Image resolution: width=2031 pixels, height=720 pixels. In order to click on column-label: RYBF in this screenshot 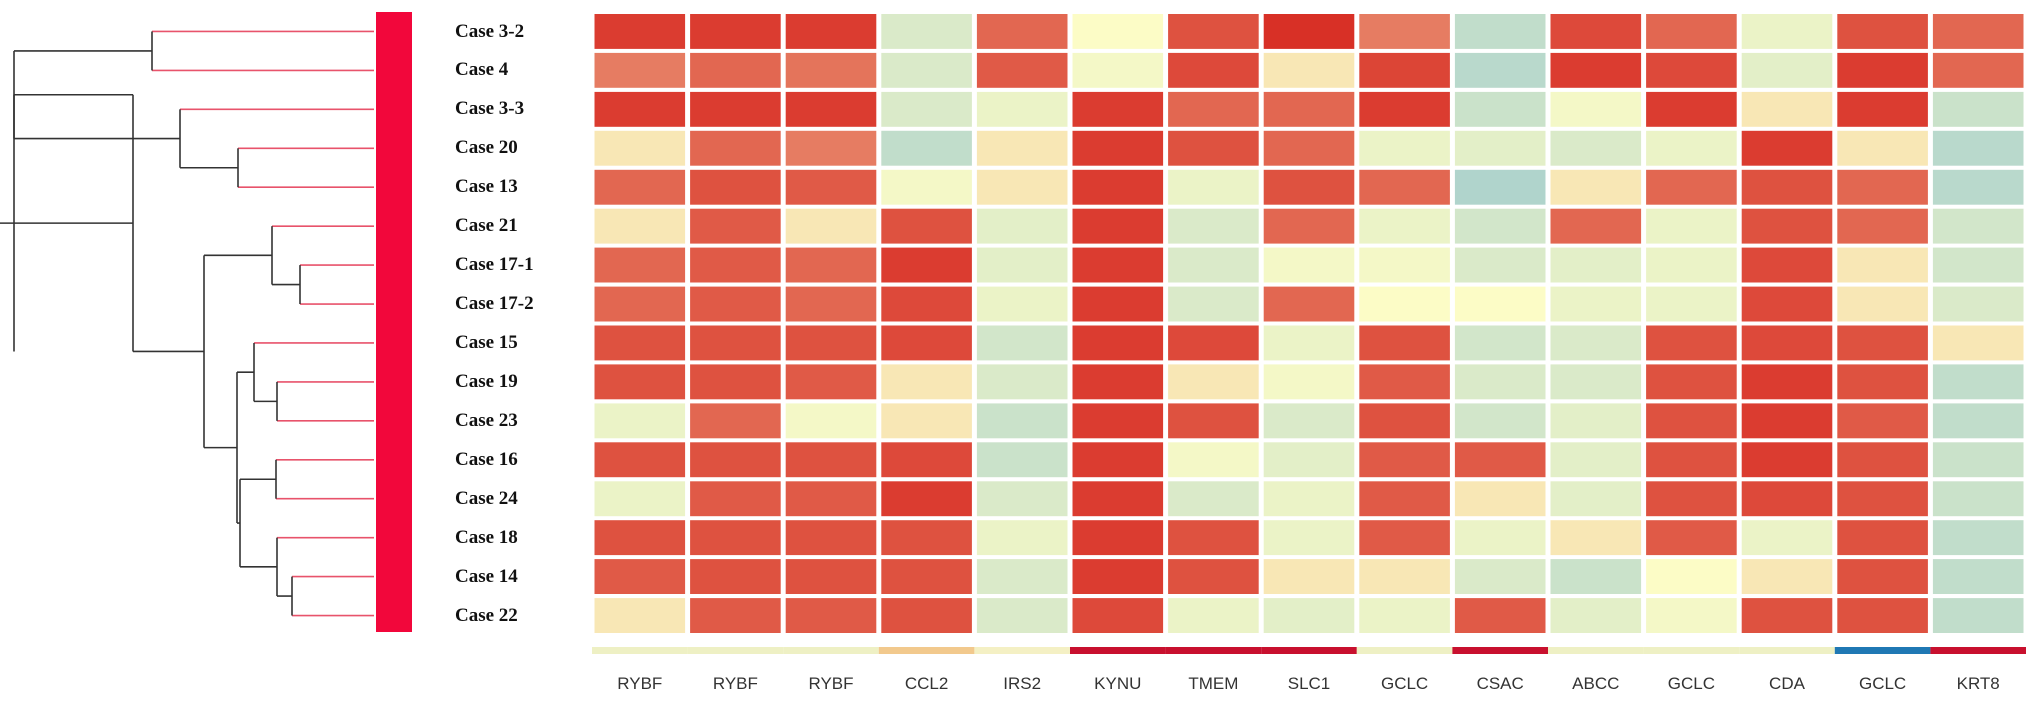, I will do `click(640, 683)`.